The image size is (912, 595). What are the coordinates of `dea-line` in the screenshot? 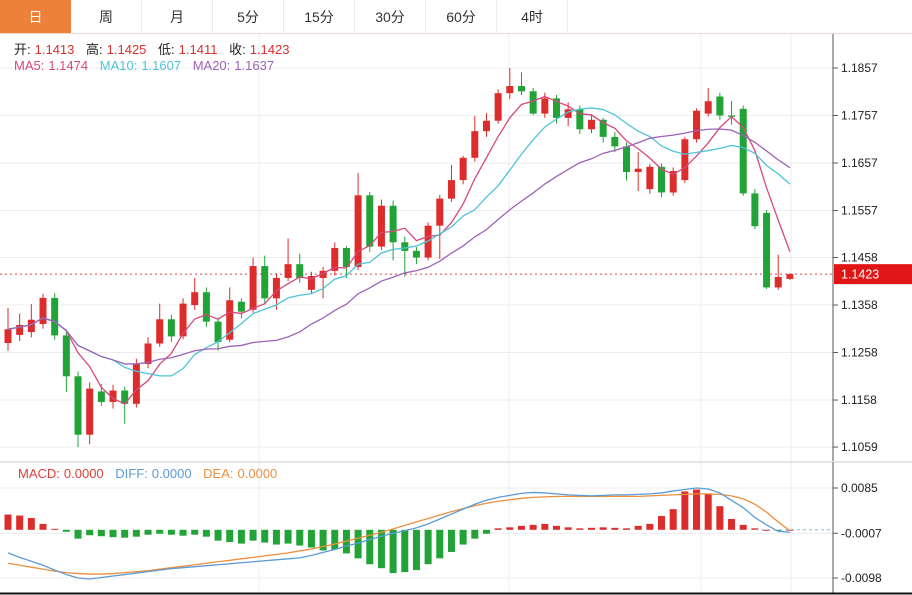 It's located at (399, 534).